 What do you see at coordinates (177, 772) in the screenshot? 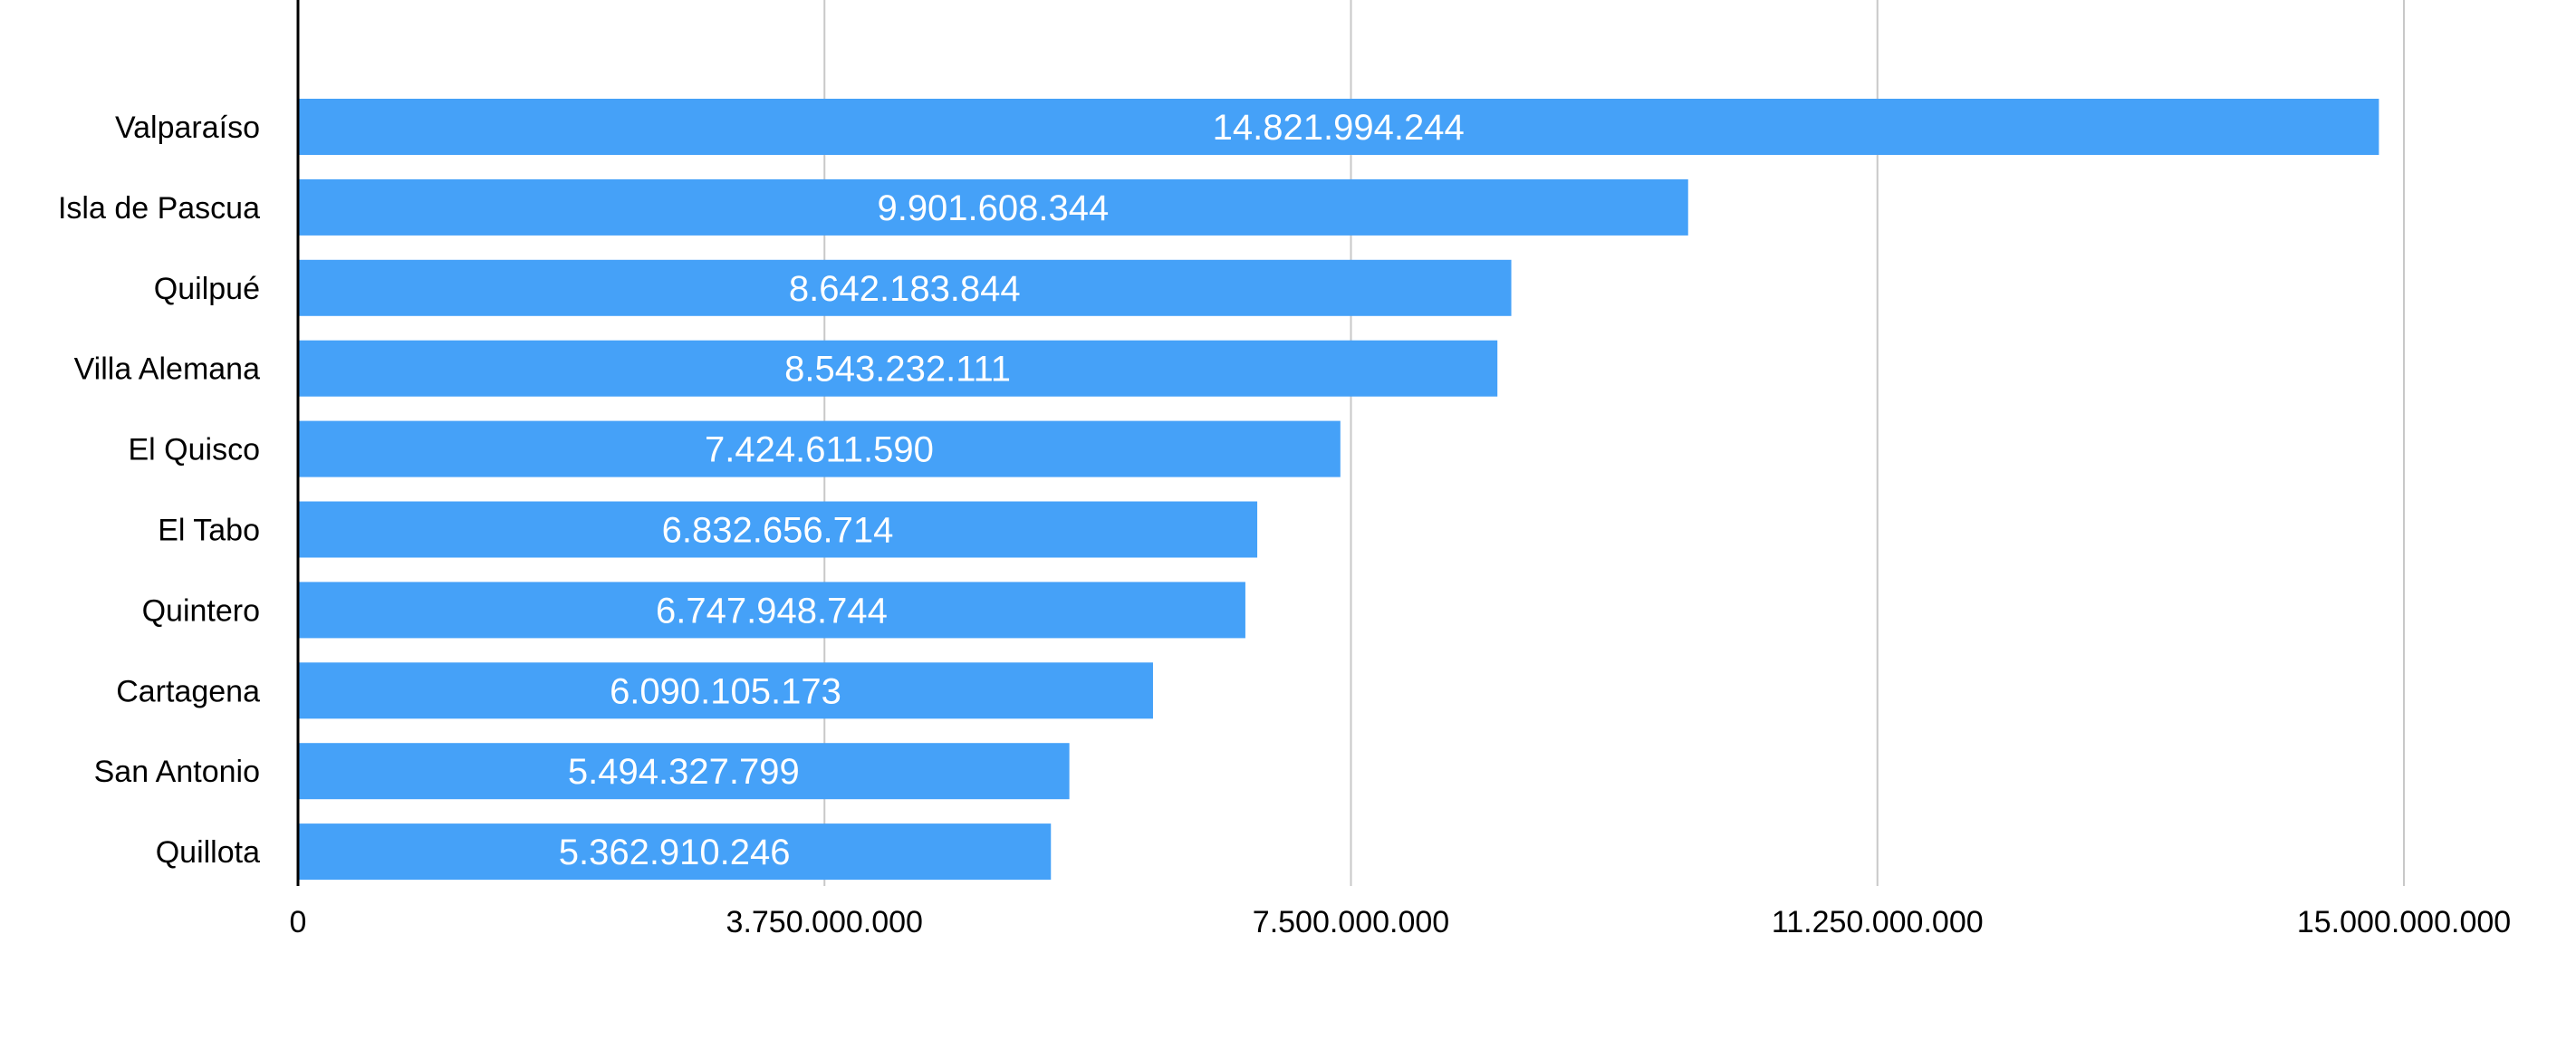
I see `category-label: San Antonio` at bounding box center [177, 772].